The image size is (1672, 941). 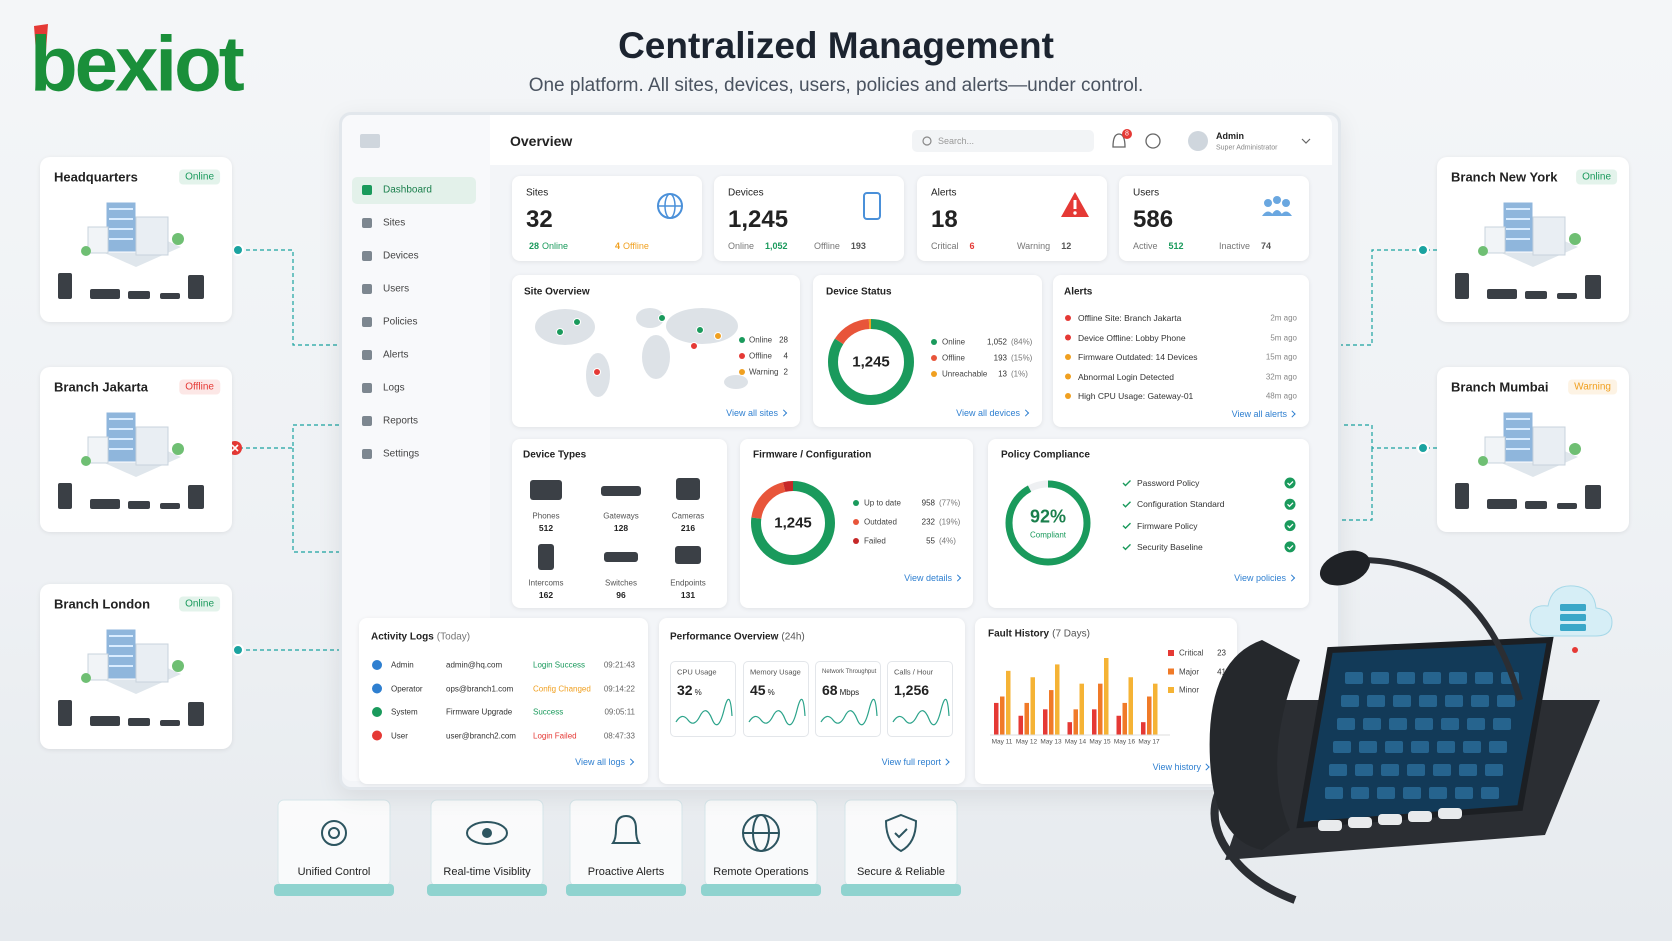 I want to click on site-name: Headquarters, so click(x=96, y=177).